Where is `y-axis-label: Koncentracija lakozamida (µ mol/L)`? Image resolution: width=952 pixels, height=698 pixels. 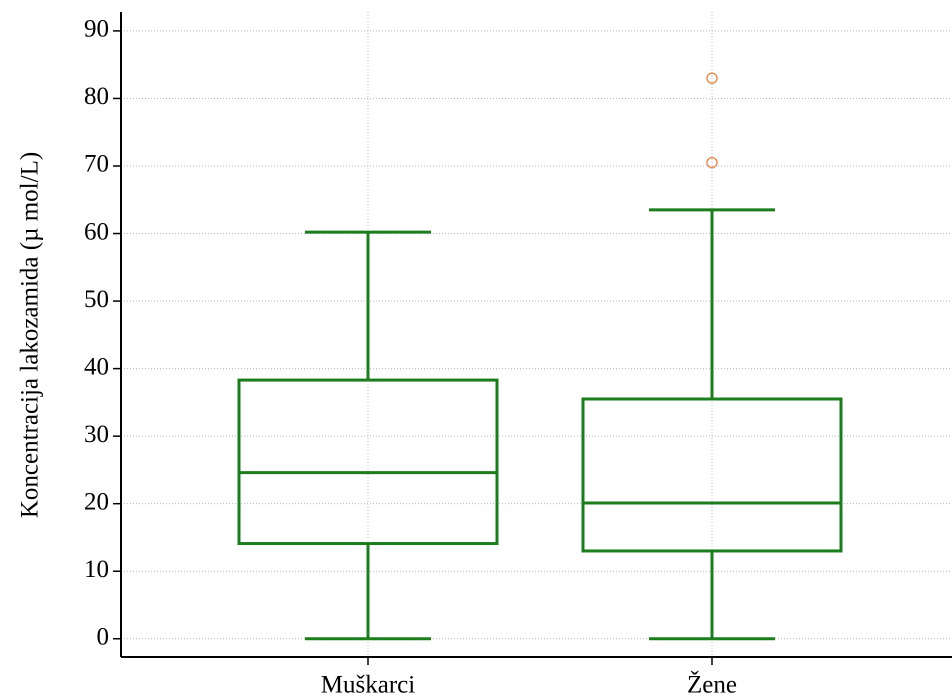
y-axis-label: Koncentracija lakozamida (µ mol/L) is located at coordinates (30, 335).